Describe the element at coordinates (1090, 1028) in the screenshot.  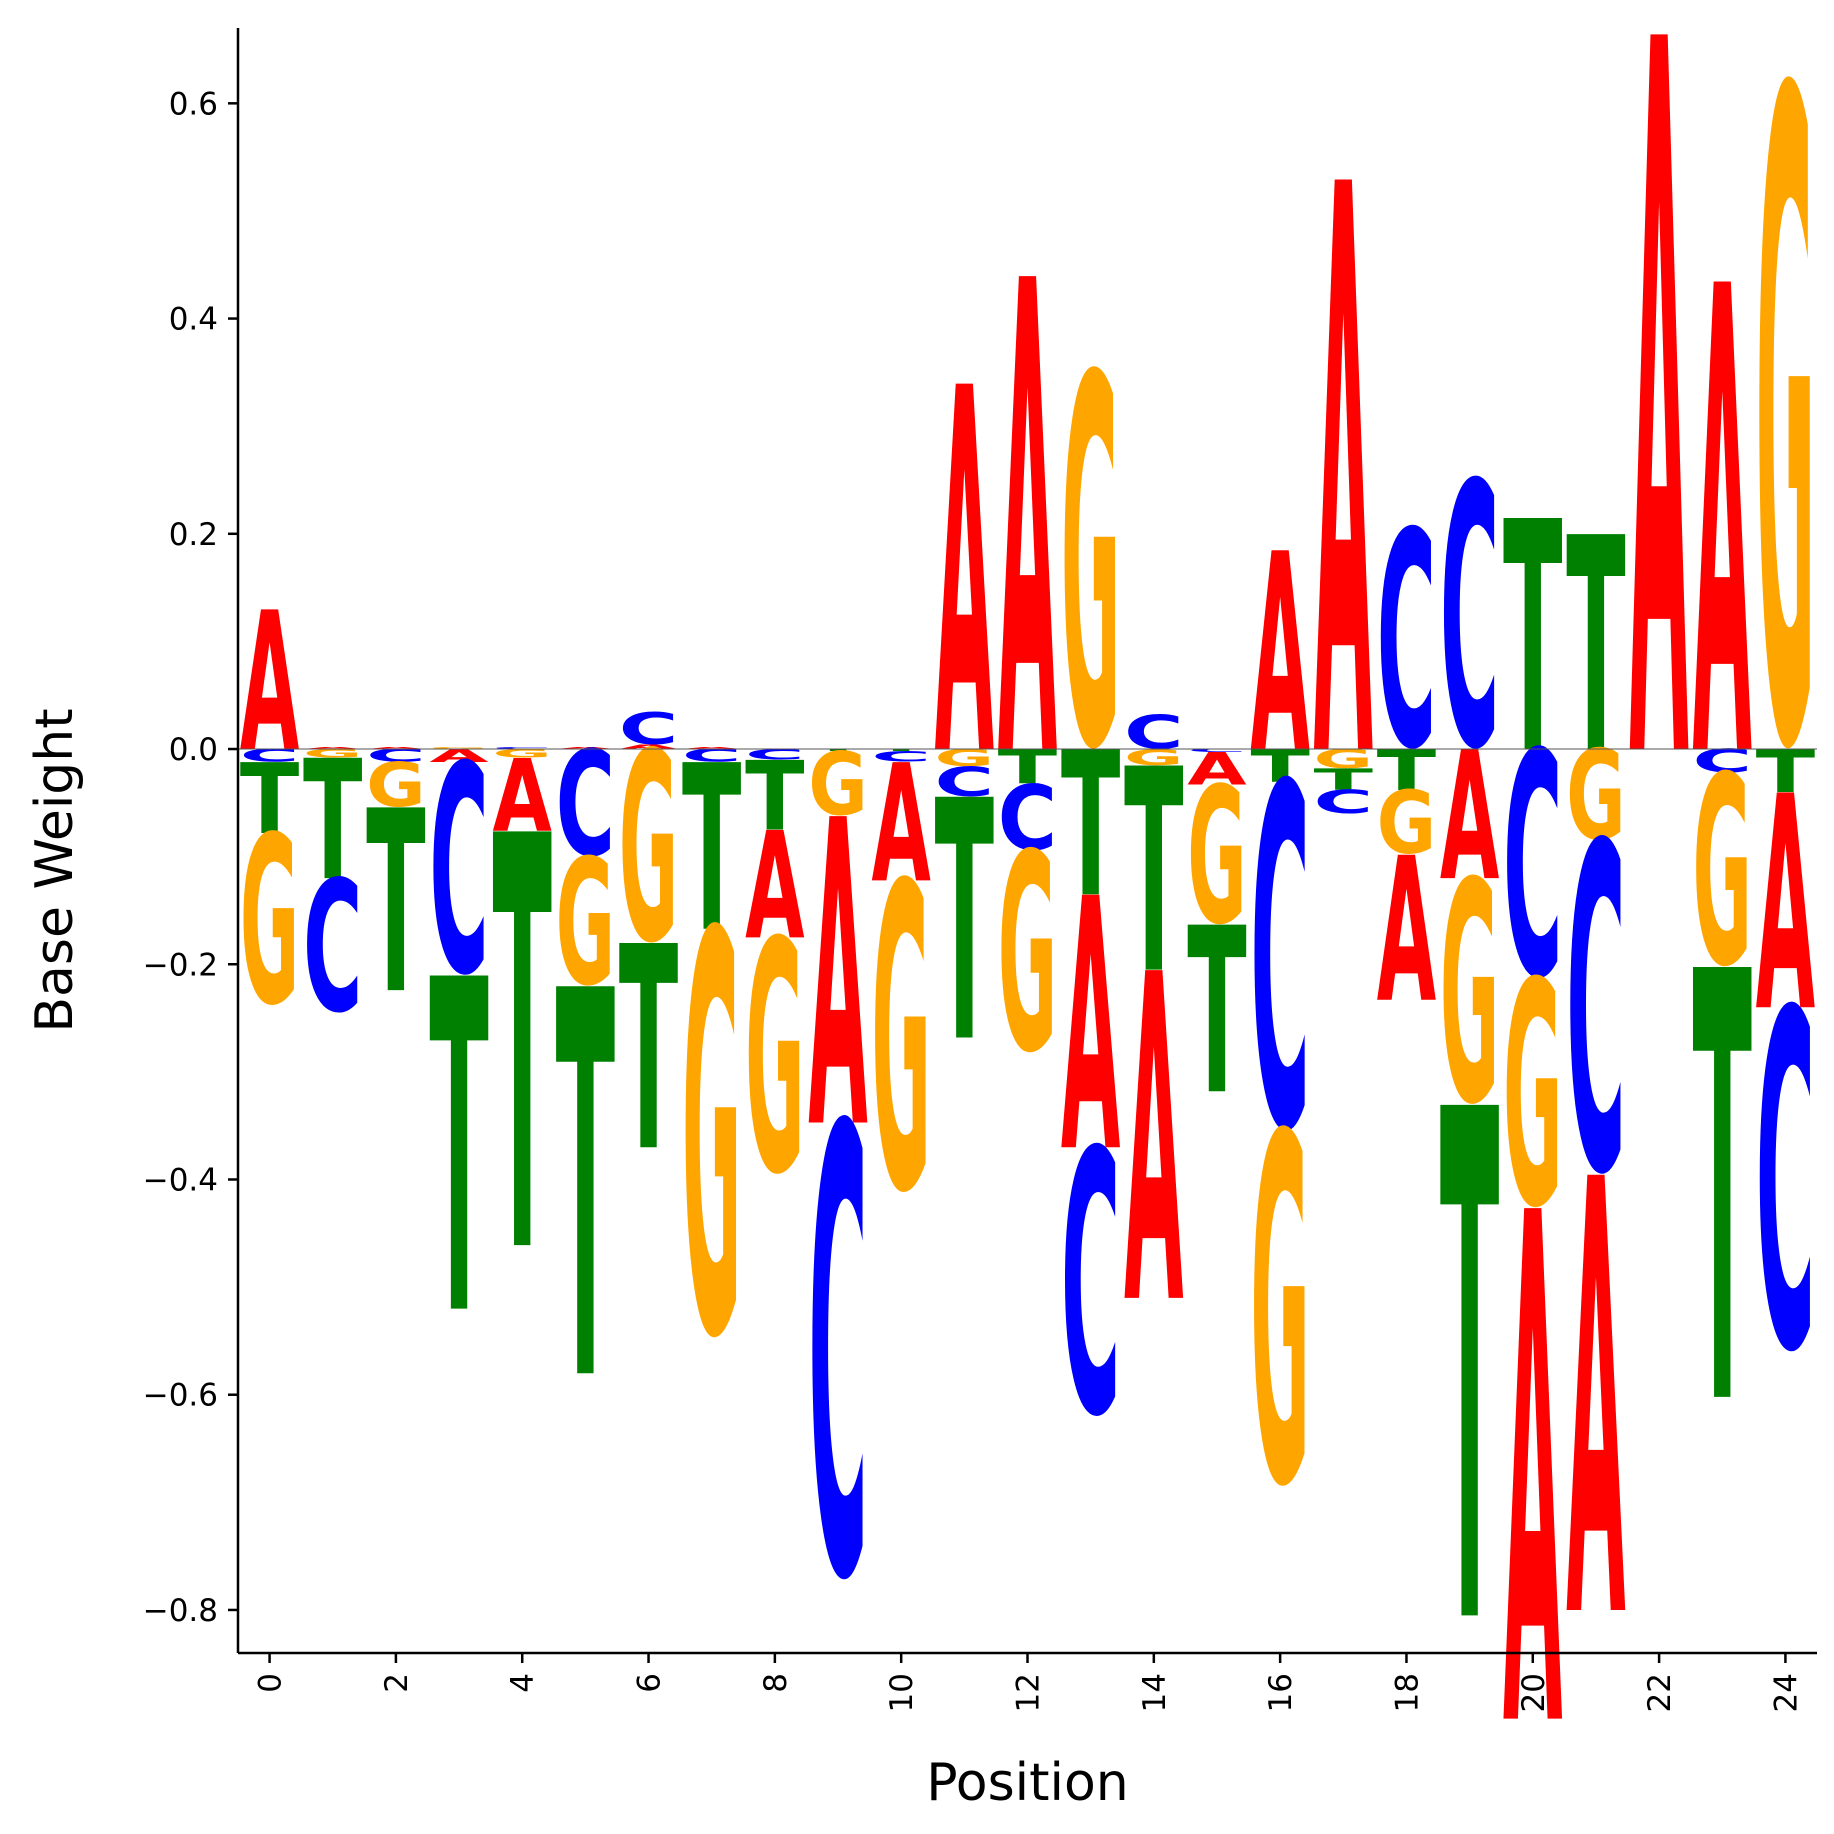
I see `logo-letter-A-pos-13: A` at that location.